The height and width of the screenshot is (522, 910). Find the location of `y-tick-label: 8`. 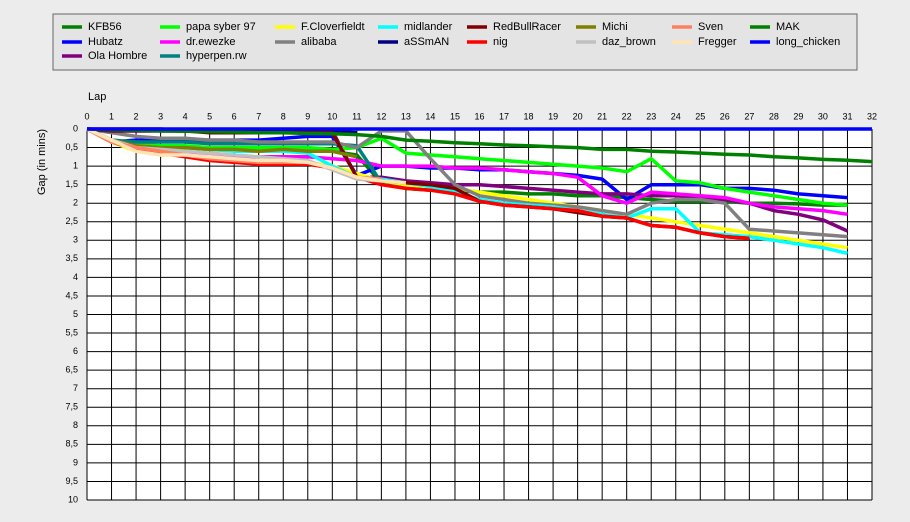

y-tick-label: 8 is located at coordinates (75, 425).